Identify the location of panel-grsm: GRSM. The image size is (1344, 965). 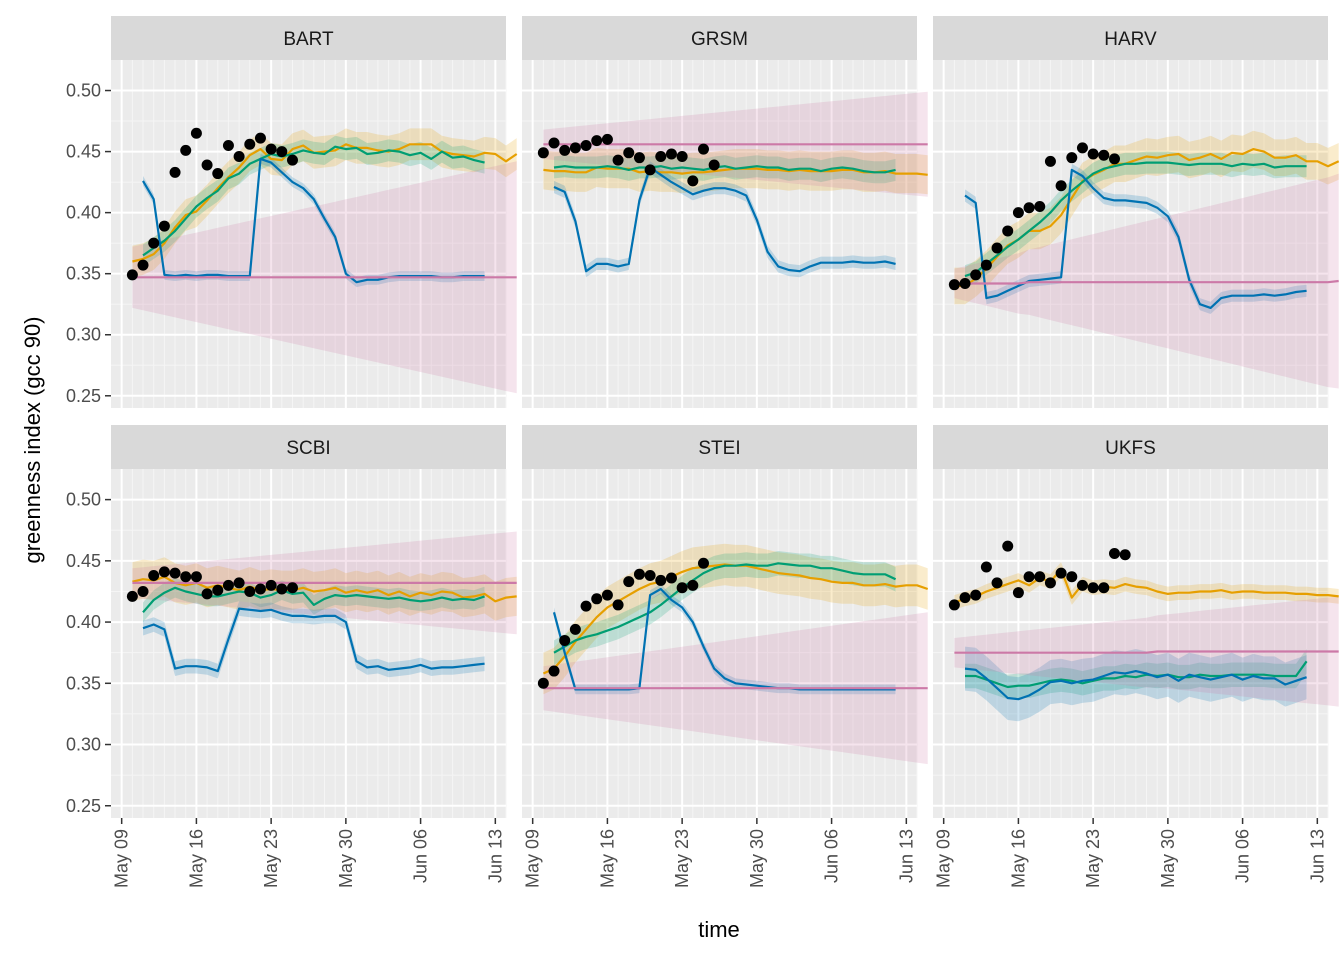
(725, 212).